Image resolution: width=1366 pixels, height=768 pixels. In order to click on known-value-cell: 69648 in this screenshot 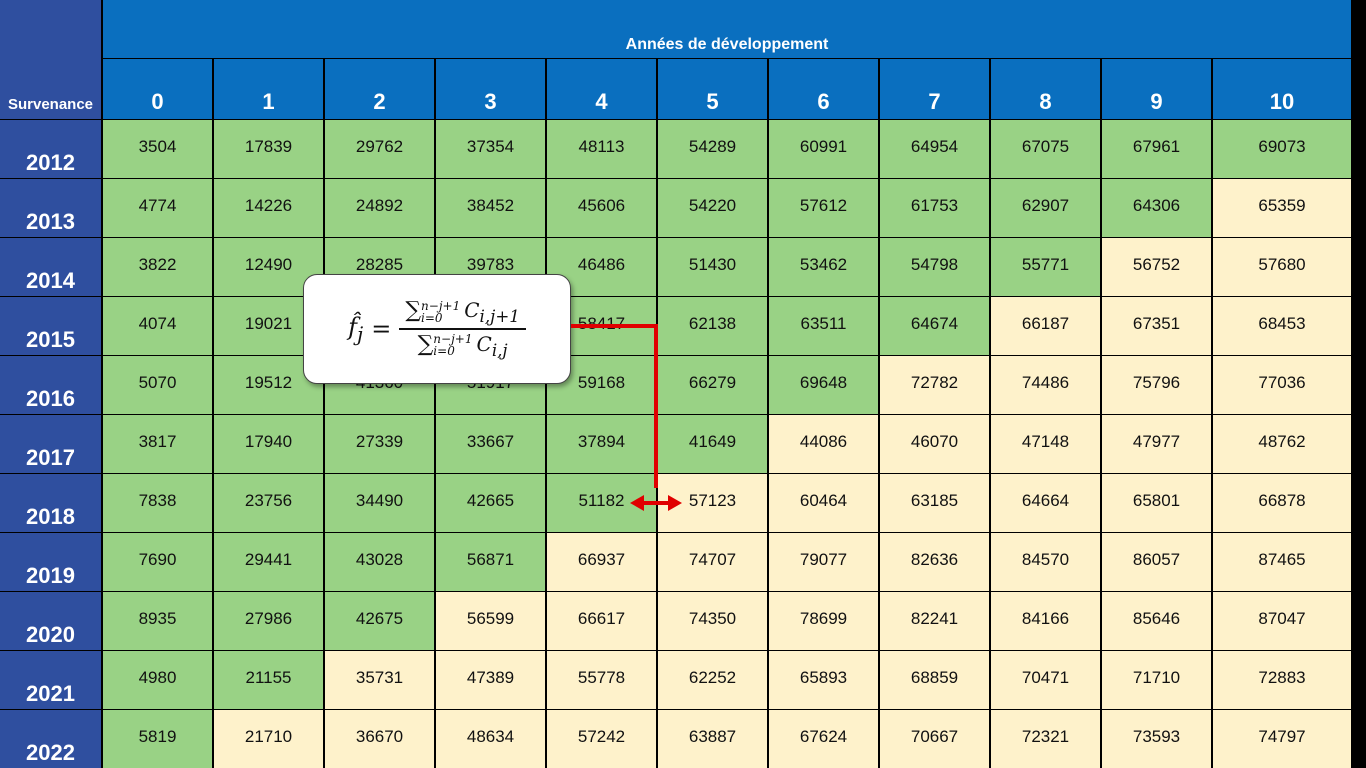, I will do `click(823, 385)`.